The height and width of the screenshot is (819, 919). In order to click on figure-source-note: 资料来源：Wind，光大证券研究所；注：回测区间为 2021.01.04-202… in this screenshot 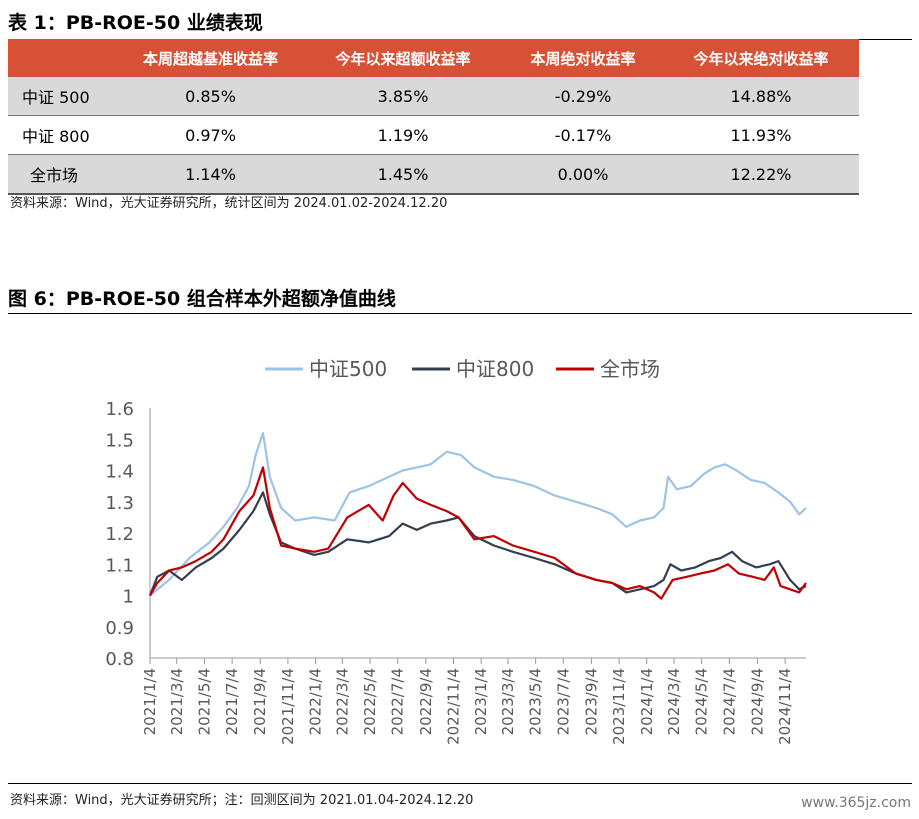, I will do `click(242, 800)`.